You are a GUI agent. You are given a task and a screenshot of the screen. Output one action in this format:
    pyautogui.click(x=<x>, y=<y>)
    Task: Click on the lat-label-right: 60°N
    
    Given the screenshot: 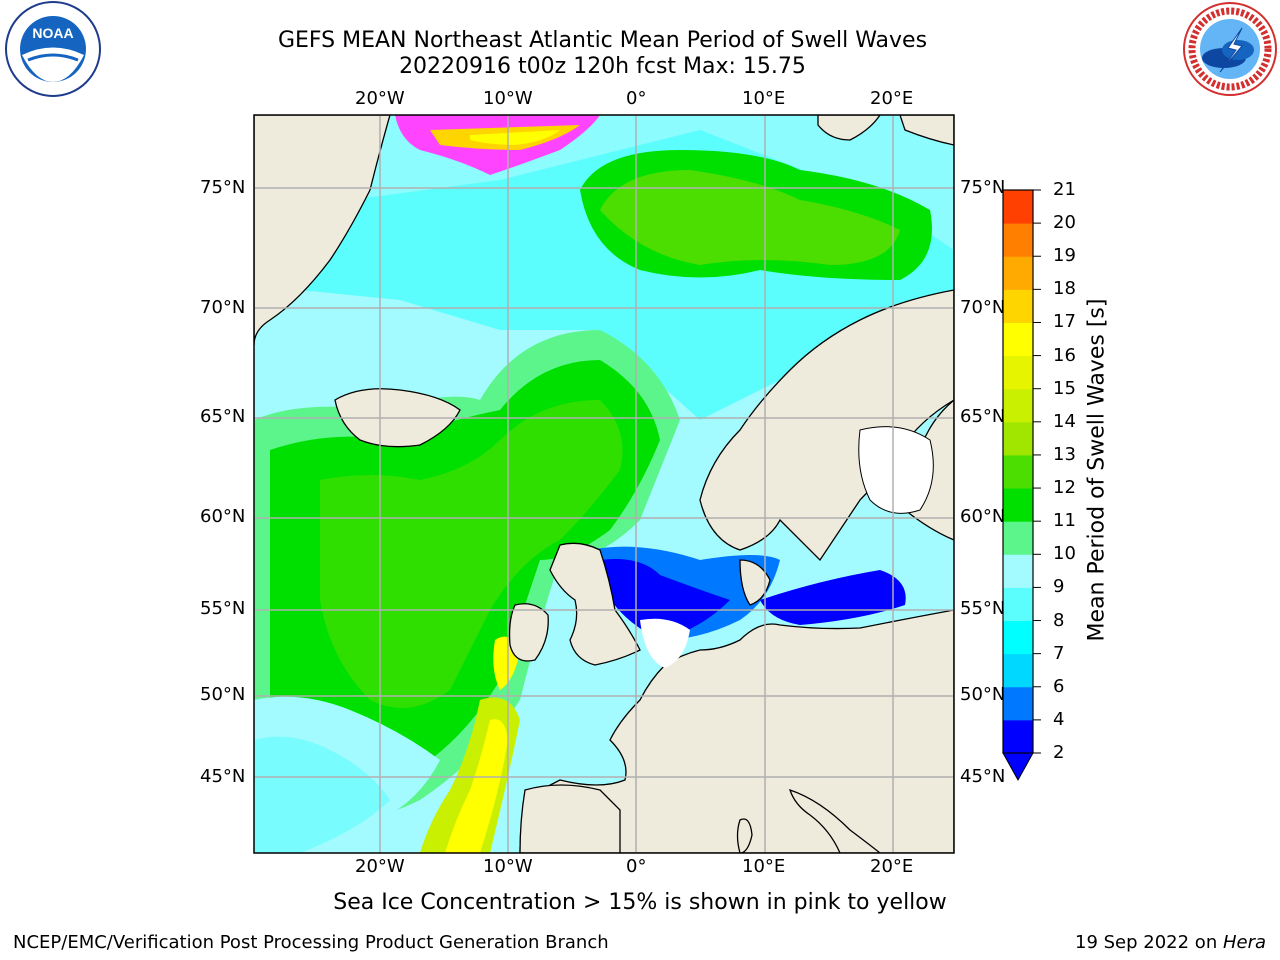 What is the action you would take?
    pyautogui.click(x=983, y=516)
    